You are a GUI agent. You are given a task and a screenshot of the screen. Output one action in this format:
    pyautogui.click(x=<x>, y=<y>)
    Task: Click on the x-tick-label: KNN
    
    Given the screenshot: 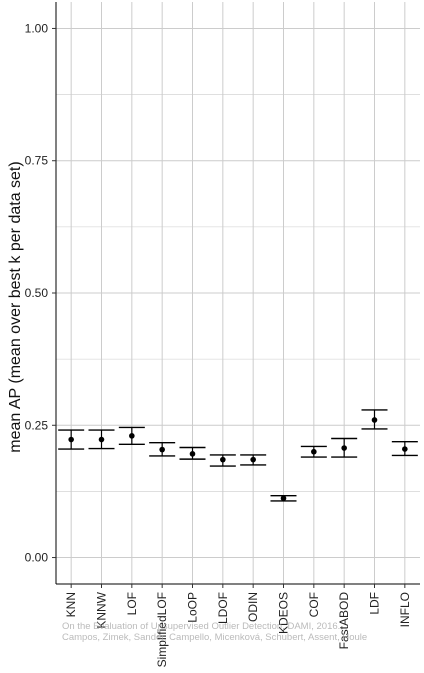 What is the action you would take?
    pyautogui.click(x=71, y=604)
    